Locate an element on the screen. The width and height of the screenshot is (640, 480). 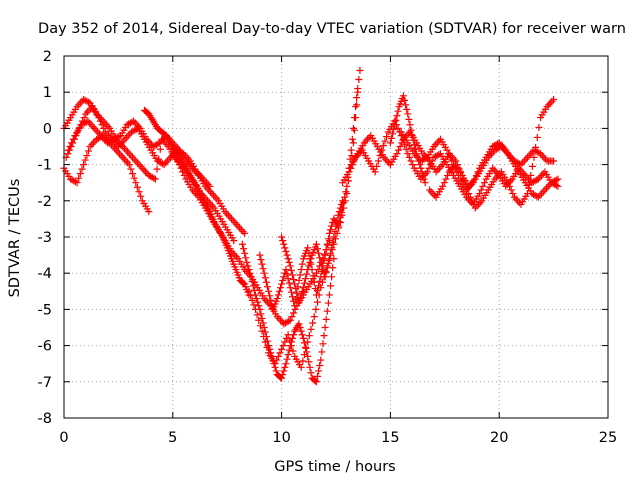
series-sat-j is located at coordinates (312, 251).